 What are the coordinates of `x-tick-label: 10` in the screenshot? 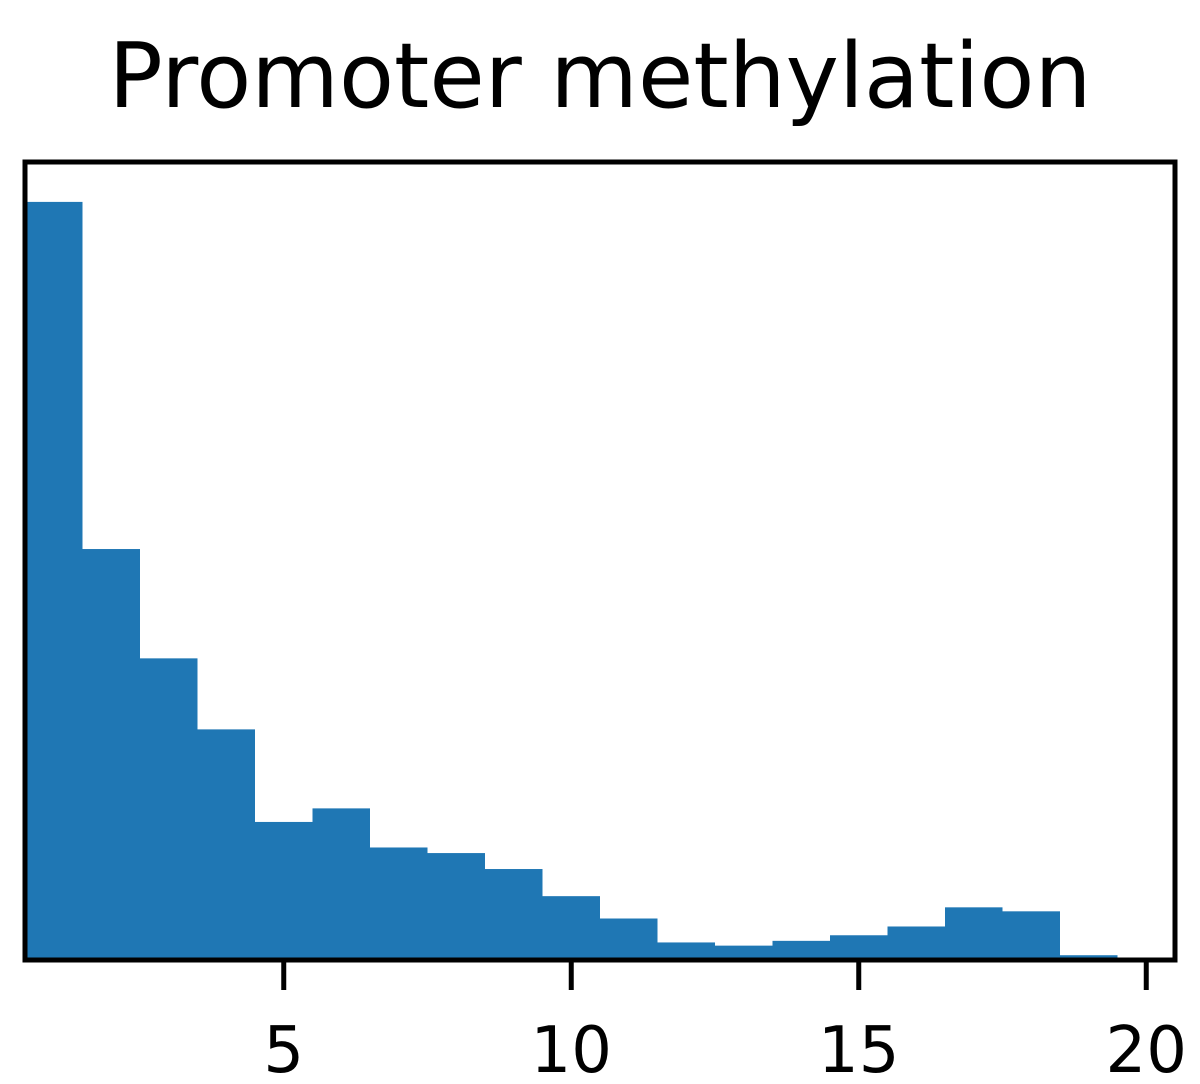 It's located at (571, 1047).